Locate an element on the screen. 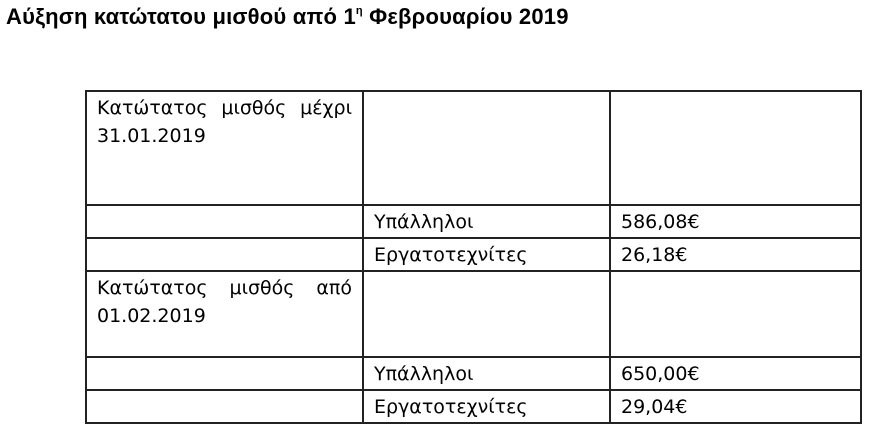 The width and height of the screenshot is (880, 429). table-row: Υπάλληλοι 586,08€ is located at coordinates (473, 221).